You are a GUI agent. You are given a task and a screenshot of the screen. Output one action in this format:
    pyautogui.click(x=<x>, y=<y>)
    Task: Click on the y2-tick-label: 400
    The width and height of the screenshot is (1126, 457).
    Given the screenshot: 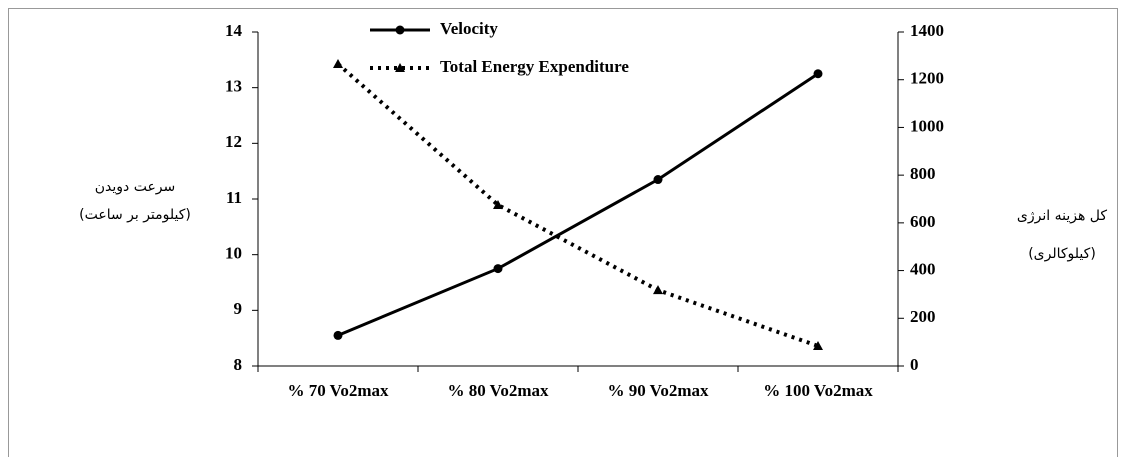 What is the action you would take?
    pyautogui.click(x=923, y=268)
    